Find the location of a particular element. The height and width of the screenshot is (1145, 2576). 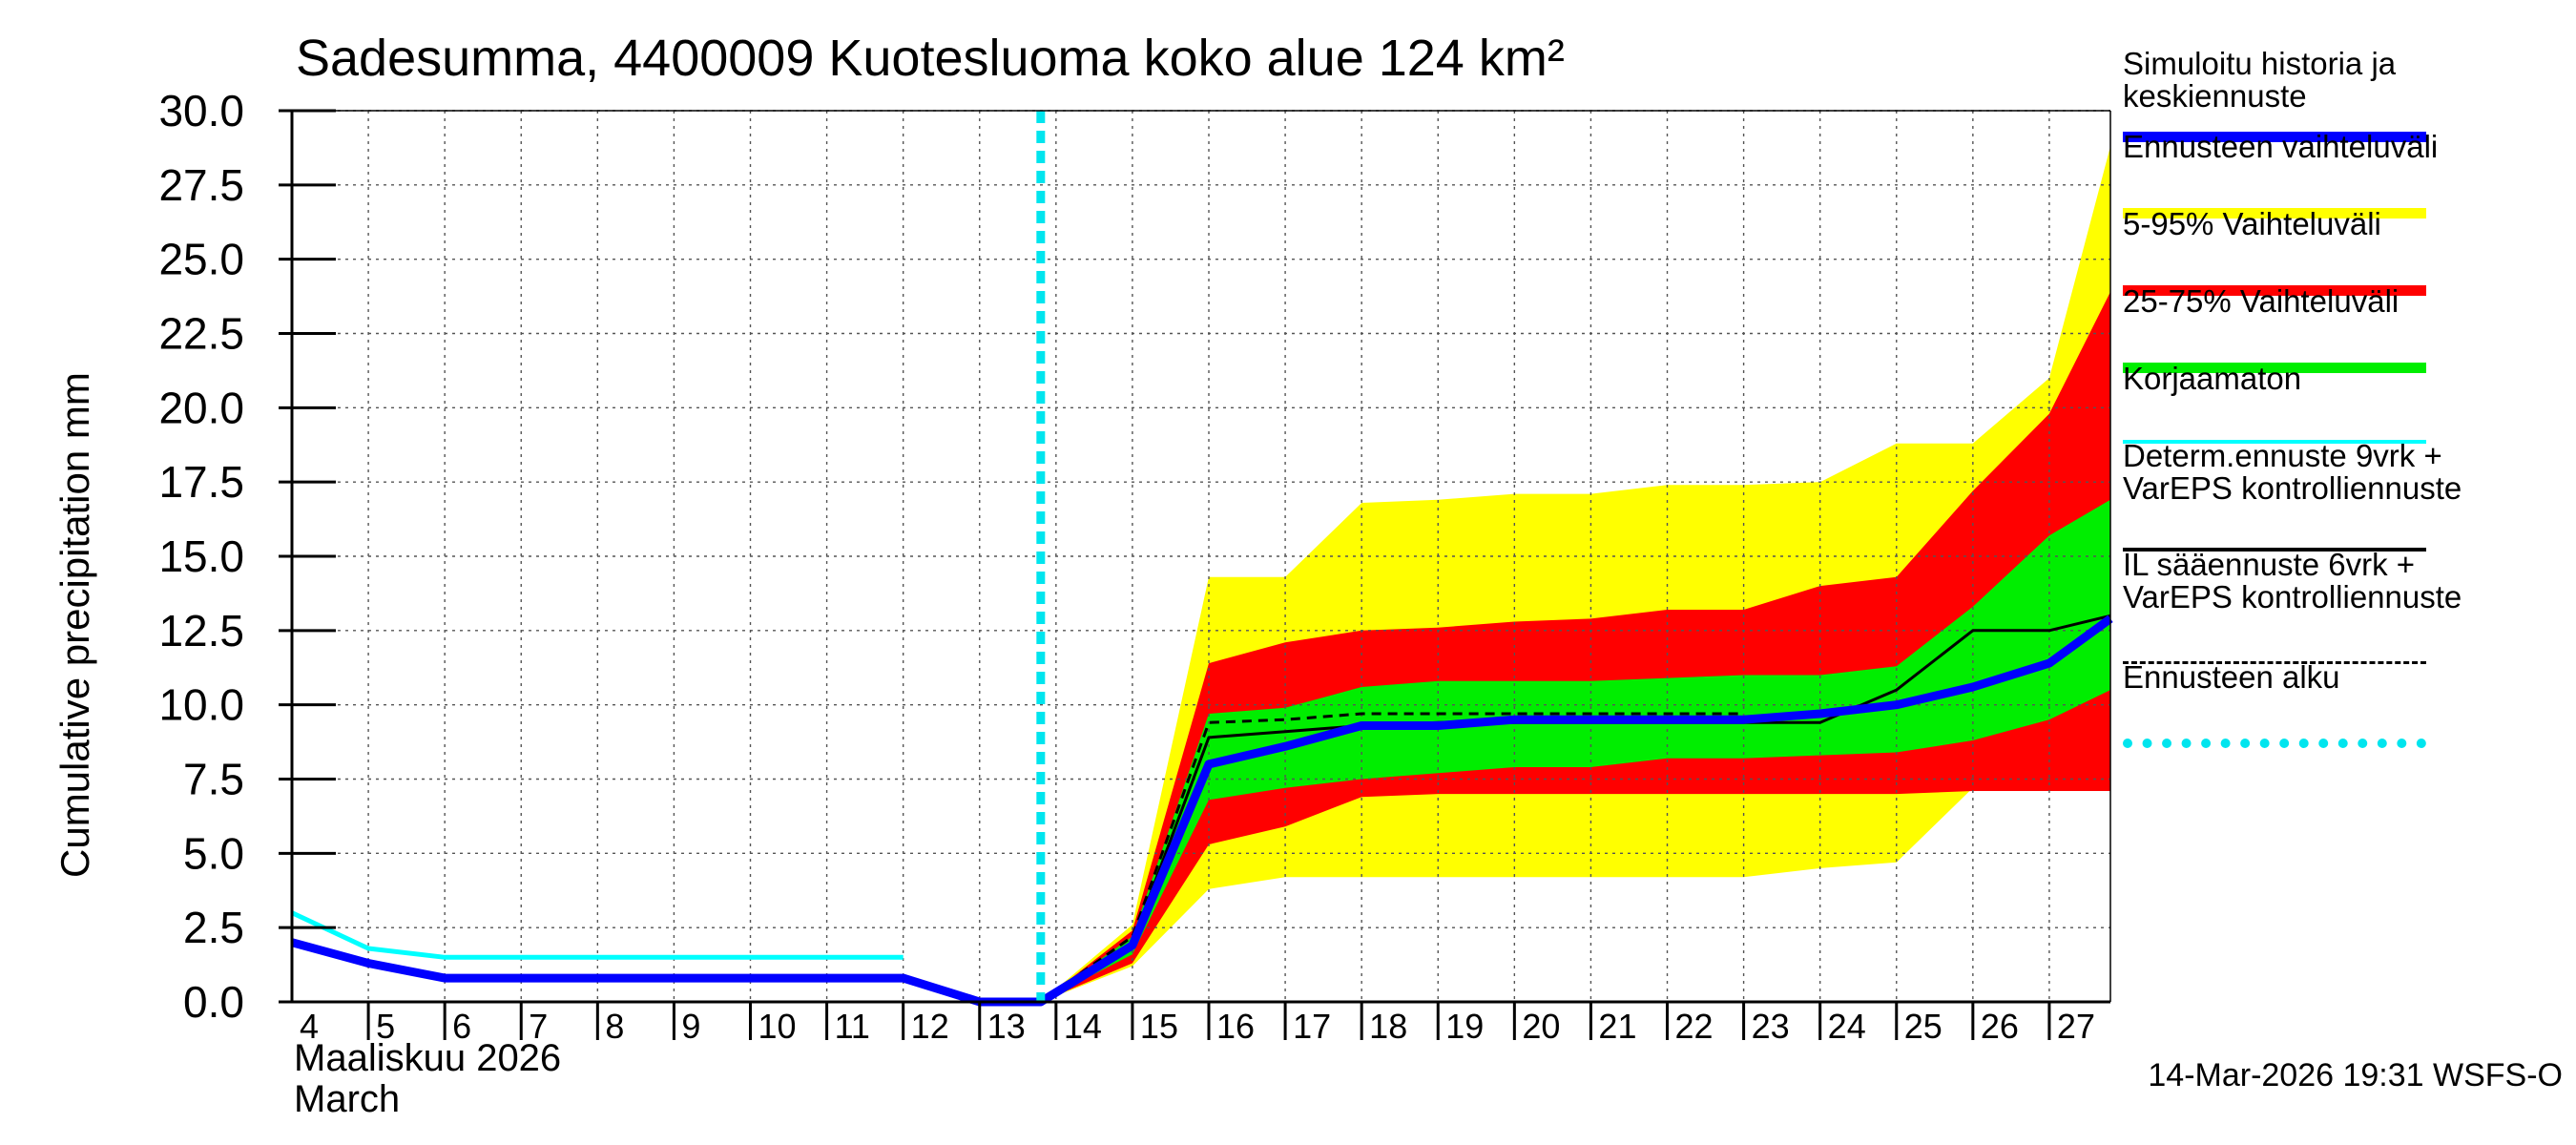

legend-label: Ennusteen alku is located at coordinates (2231, 677).